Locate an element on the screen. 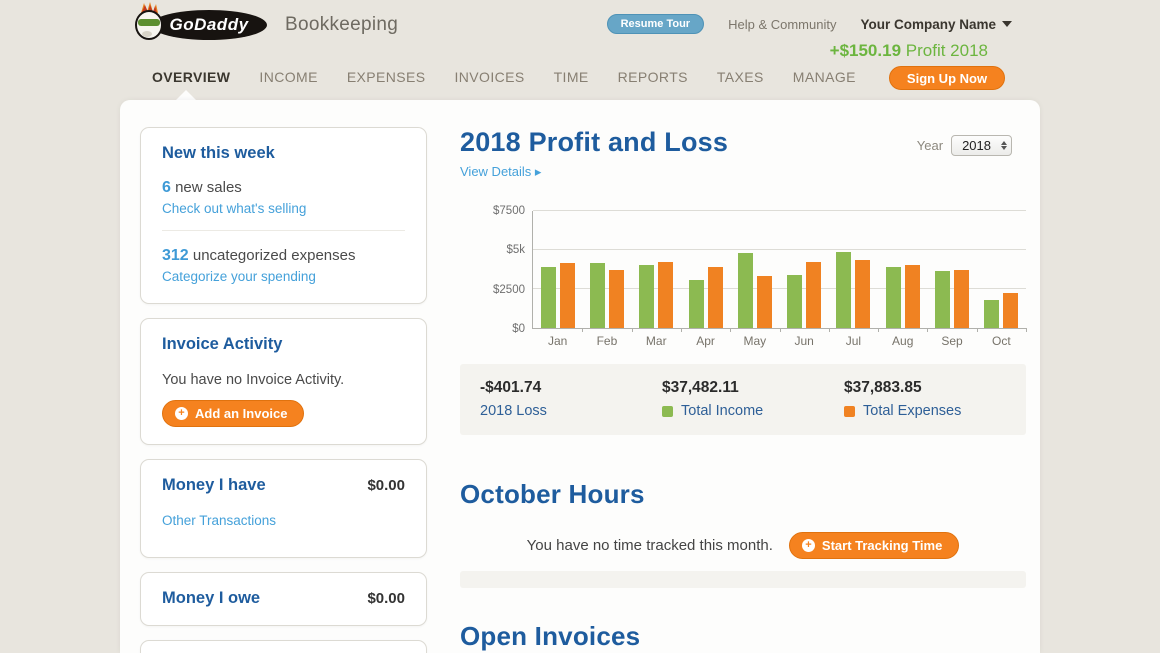  profit-summary: +$150.19 Profit 2018 is located at coordinates (809, 51).